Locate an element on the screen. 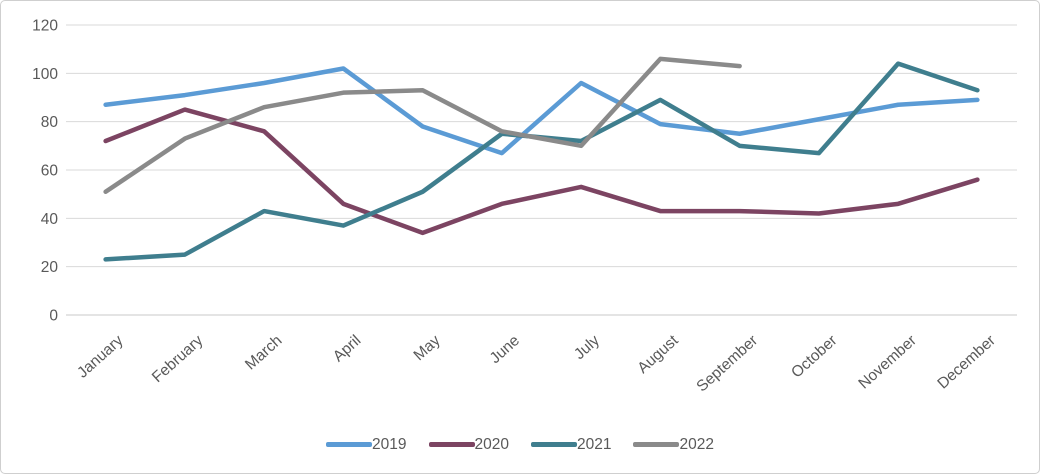  legend-label: 2020 is located at coordinates (491, 444).